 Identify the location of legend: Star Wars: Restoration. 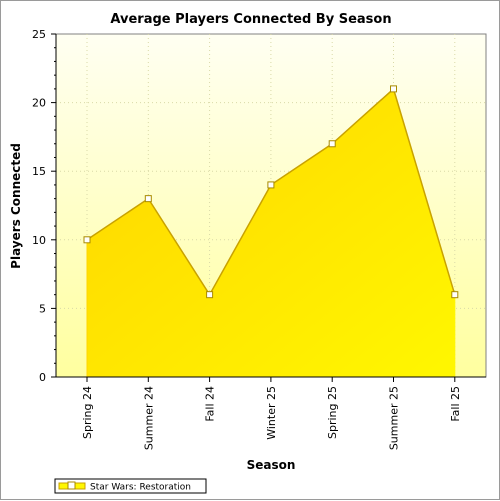
(130, 486).